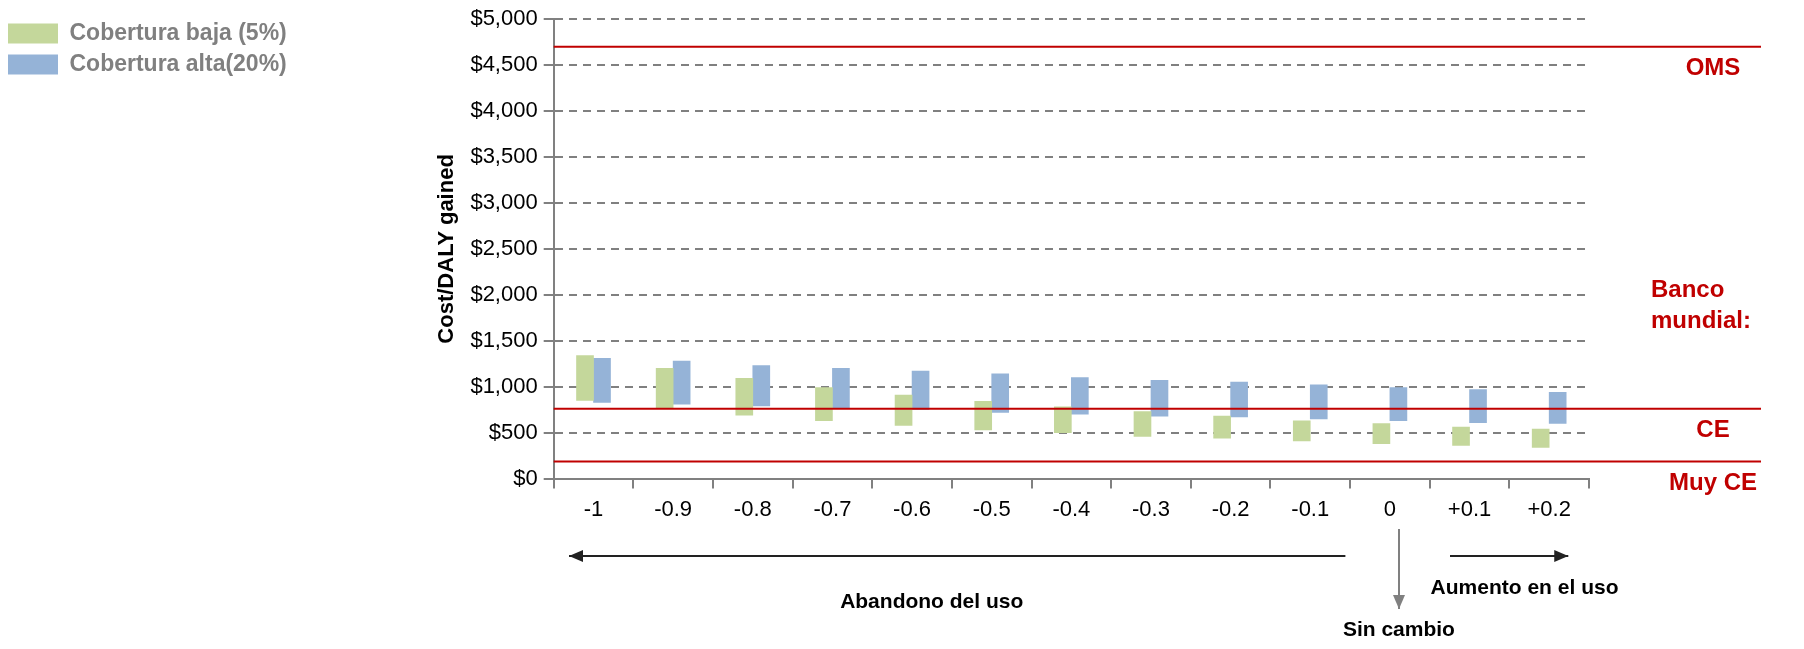 The width and height of the screenshot is (1804, 649). What do you see at coordinates (178, 31) in the screenshot?
I see `legend-label: Cobertura baja (5%)` at bounding box center [178, 31].